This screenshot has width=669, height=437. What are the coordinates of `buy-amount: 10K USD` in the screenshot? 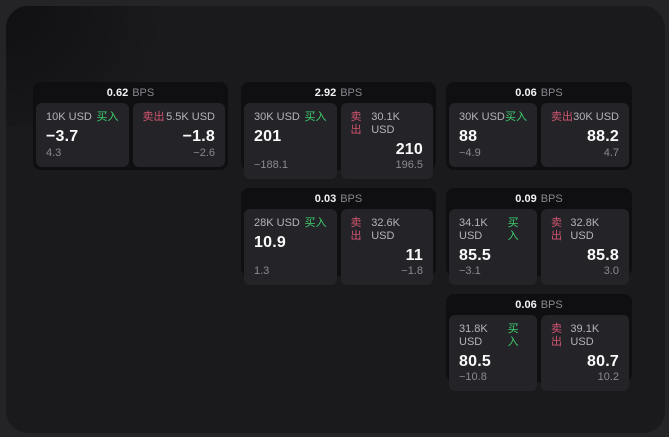 It's located at (69, 117).